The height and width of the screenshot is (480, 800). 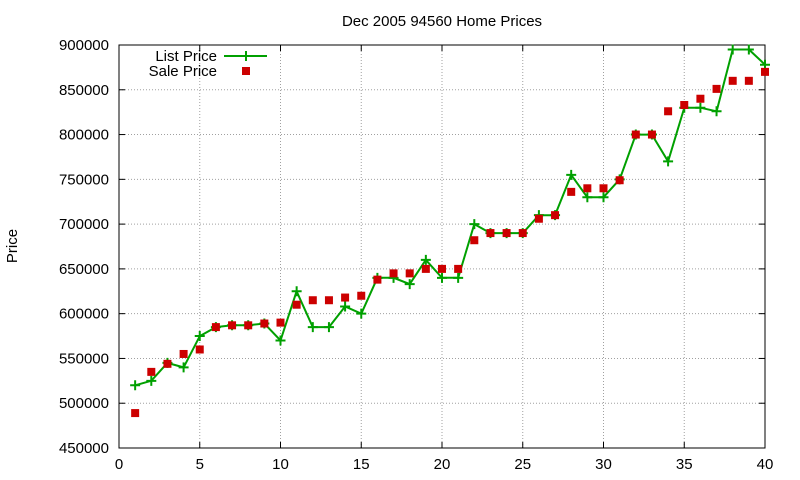 I want to click on y-tick-label: 500000, so click(x=84, y=403).